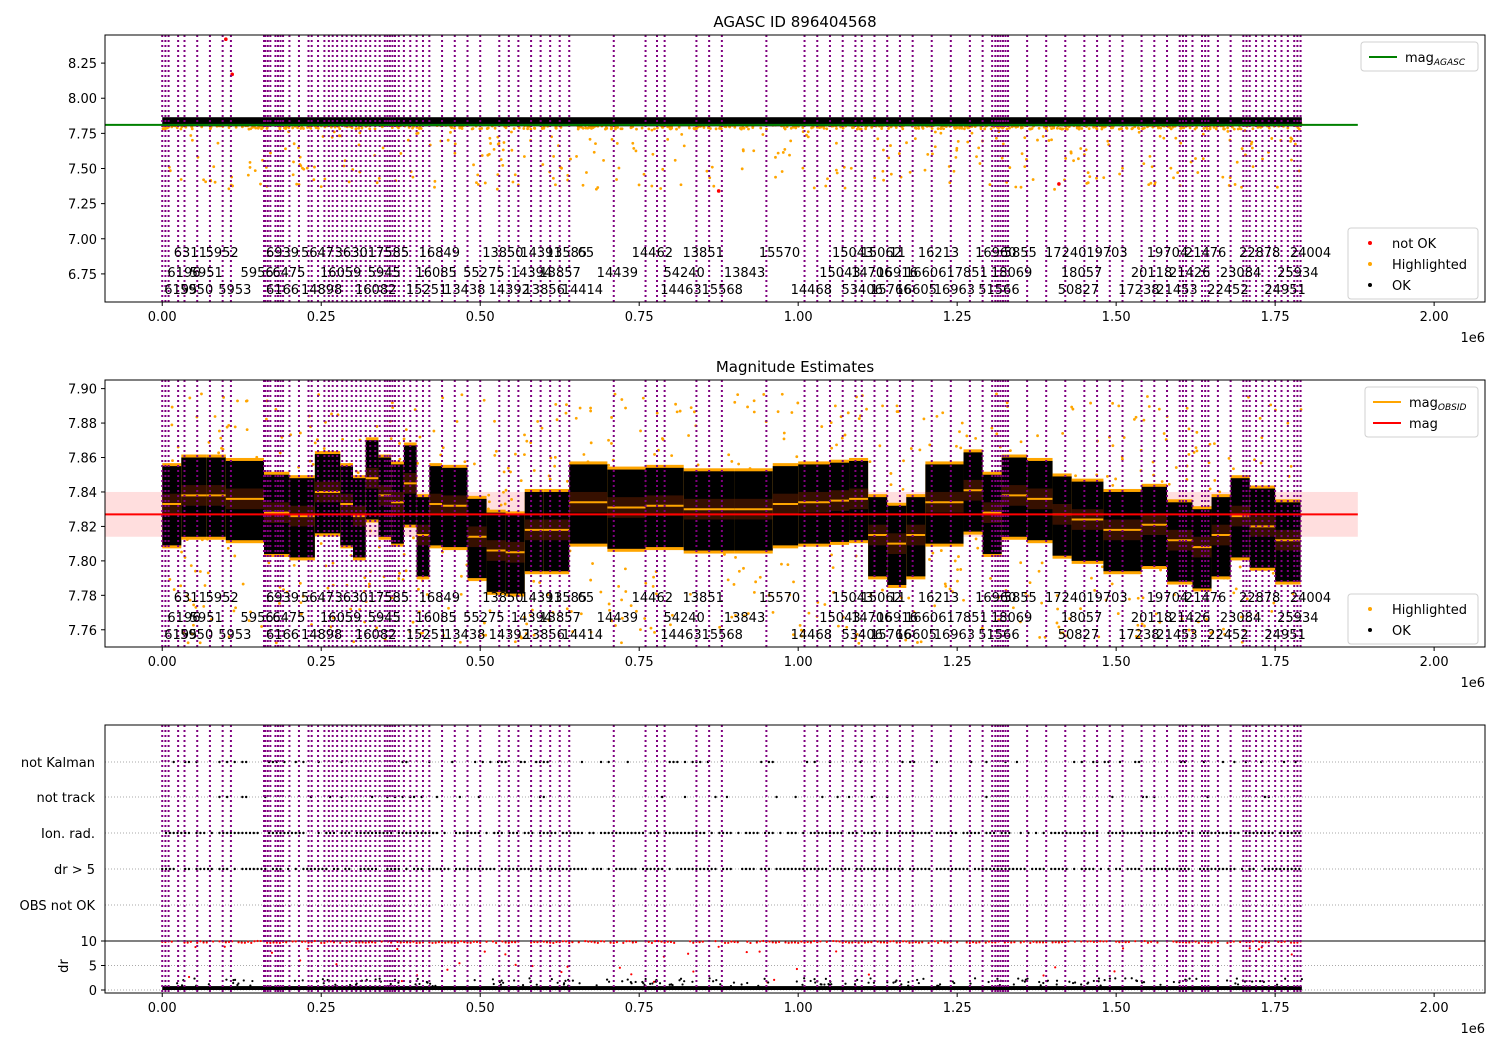  What do you see at coordinates (1011, 273) in the screenshot?
I see `obsid-label: 18069` at bounding box center [1011, 273].